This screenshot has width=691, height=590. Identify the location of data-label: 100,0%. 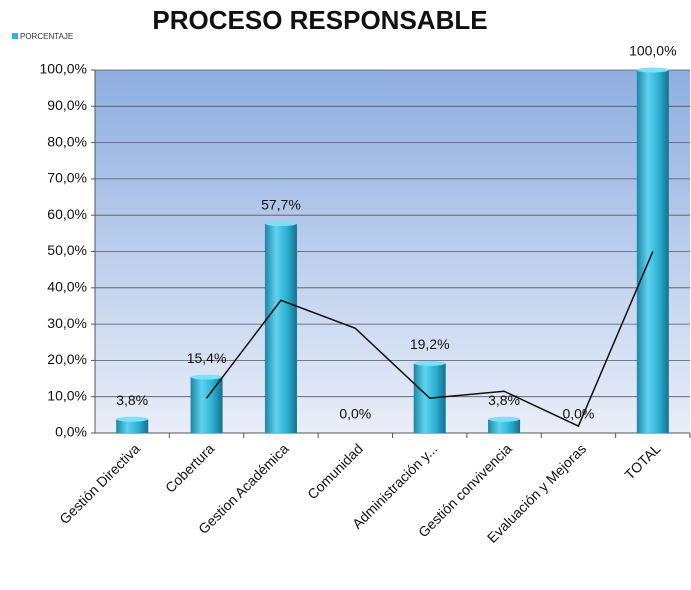
(652, 51).